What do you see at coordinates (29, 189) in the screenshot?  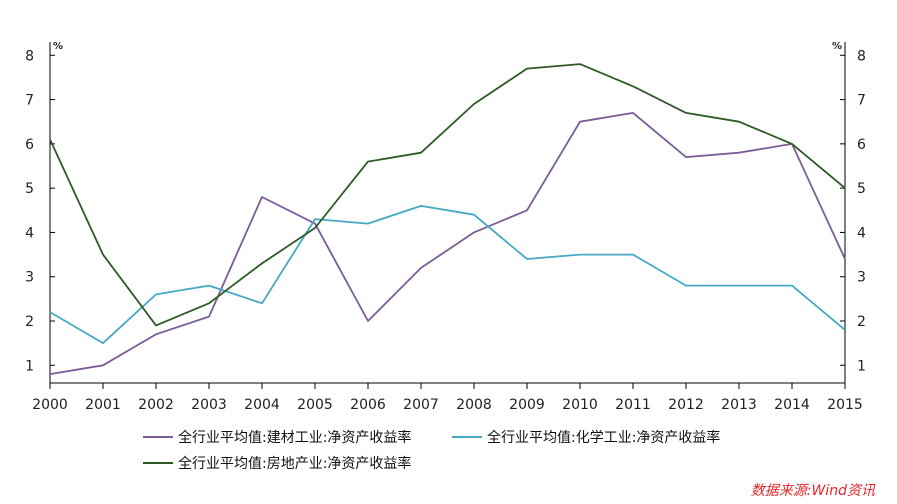 I see `left-y-tick-label: 5` at bounding box center [29, 189].